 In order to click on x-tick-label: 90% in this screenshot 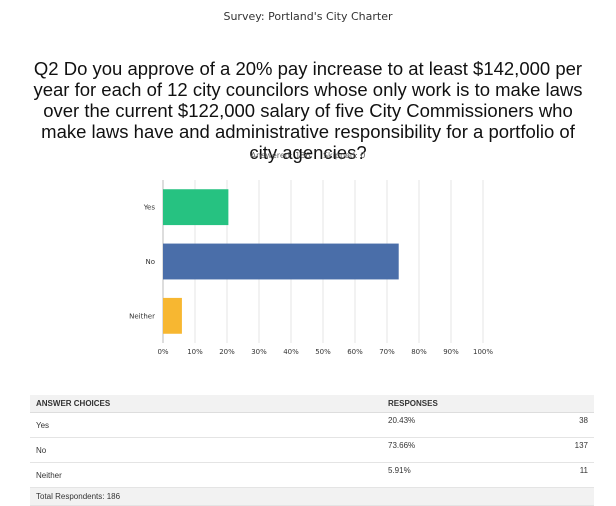, I will do `click(451, 352)`.